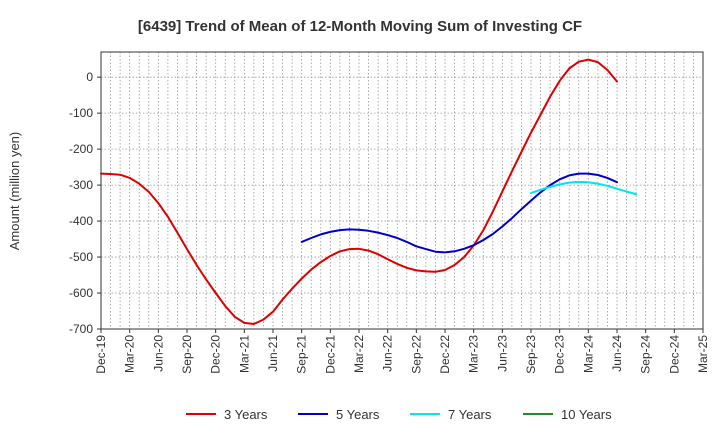 The width and height of the screenshot is (720, 440). I want to click on x-tick-label: Dec-23, so click(560, 354).